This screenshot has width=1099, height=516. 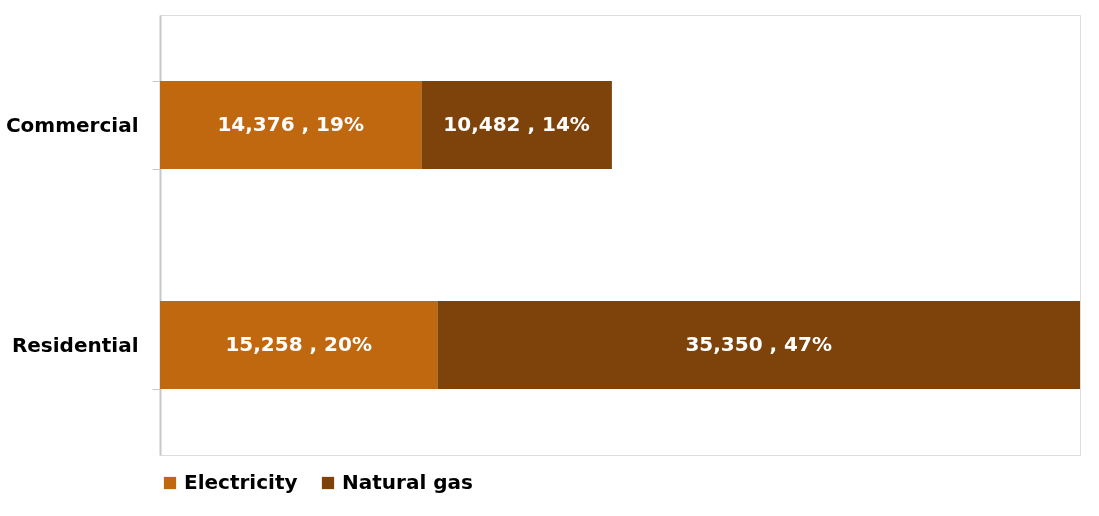 I want to click on y-tick-label: Commercial, so click(x=72, y=124).